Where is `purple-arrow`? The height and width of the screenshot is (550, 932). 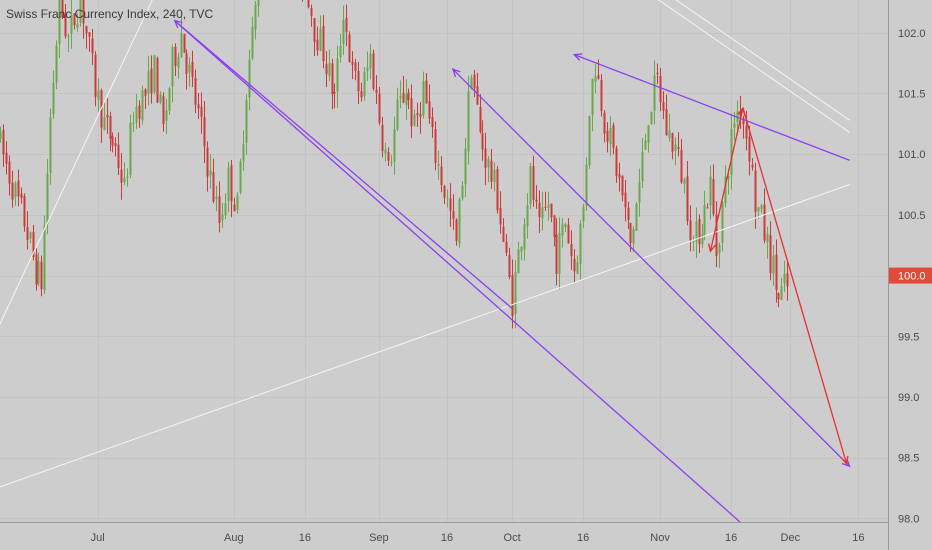 purple-arrow is located at coordinates (711, 107).